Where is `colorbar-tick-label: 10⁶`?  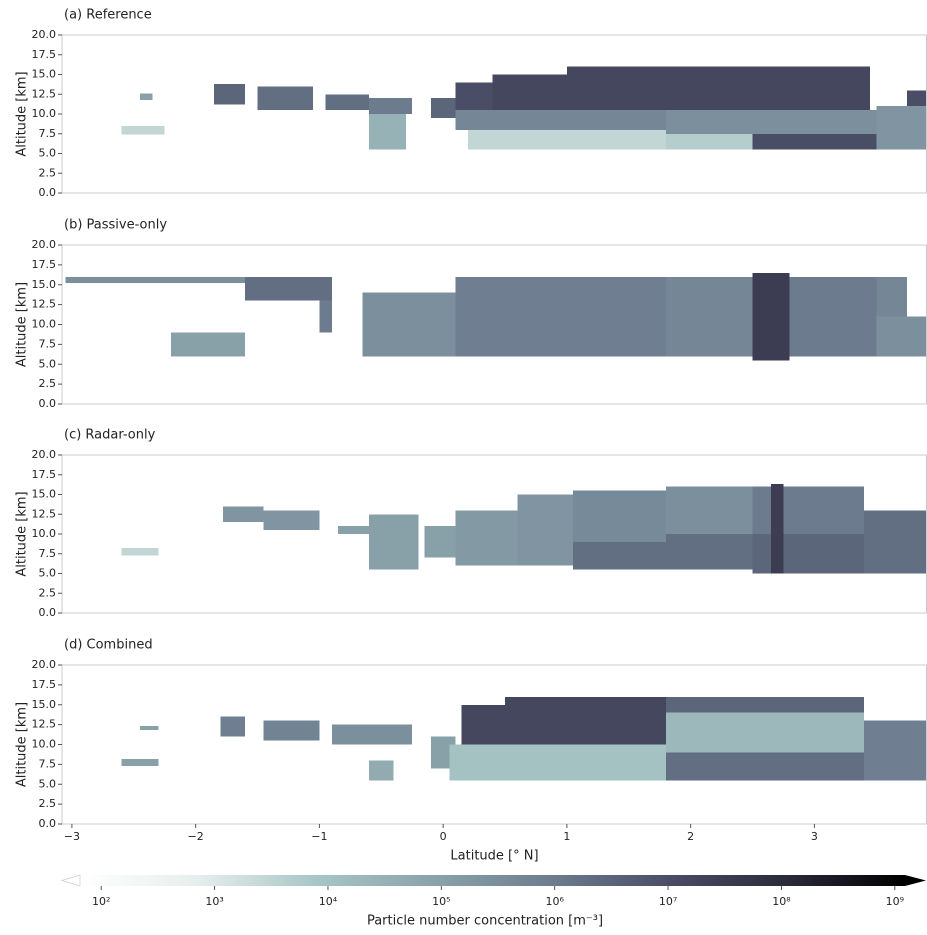
colorbar-tick-label: 10⁶ is located at coordinates (554, 901).